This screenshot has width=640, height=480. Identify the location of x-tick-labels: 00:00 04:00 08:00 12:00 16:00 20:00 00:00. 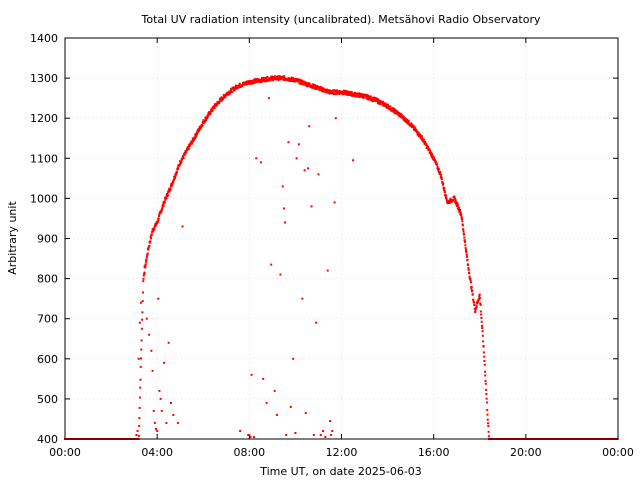
(341, 452).